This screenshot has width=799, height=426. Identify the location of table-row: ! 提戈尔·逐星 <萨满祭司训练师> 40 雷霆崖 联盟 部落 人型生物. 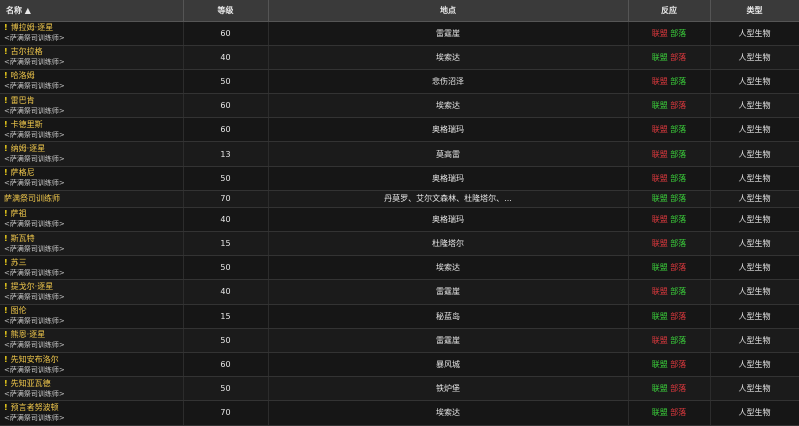
(399, 292).